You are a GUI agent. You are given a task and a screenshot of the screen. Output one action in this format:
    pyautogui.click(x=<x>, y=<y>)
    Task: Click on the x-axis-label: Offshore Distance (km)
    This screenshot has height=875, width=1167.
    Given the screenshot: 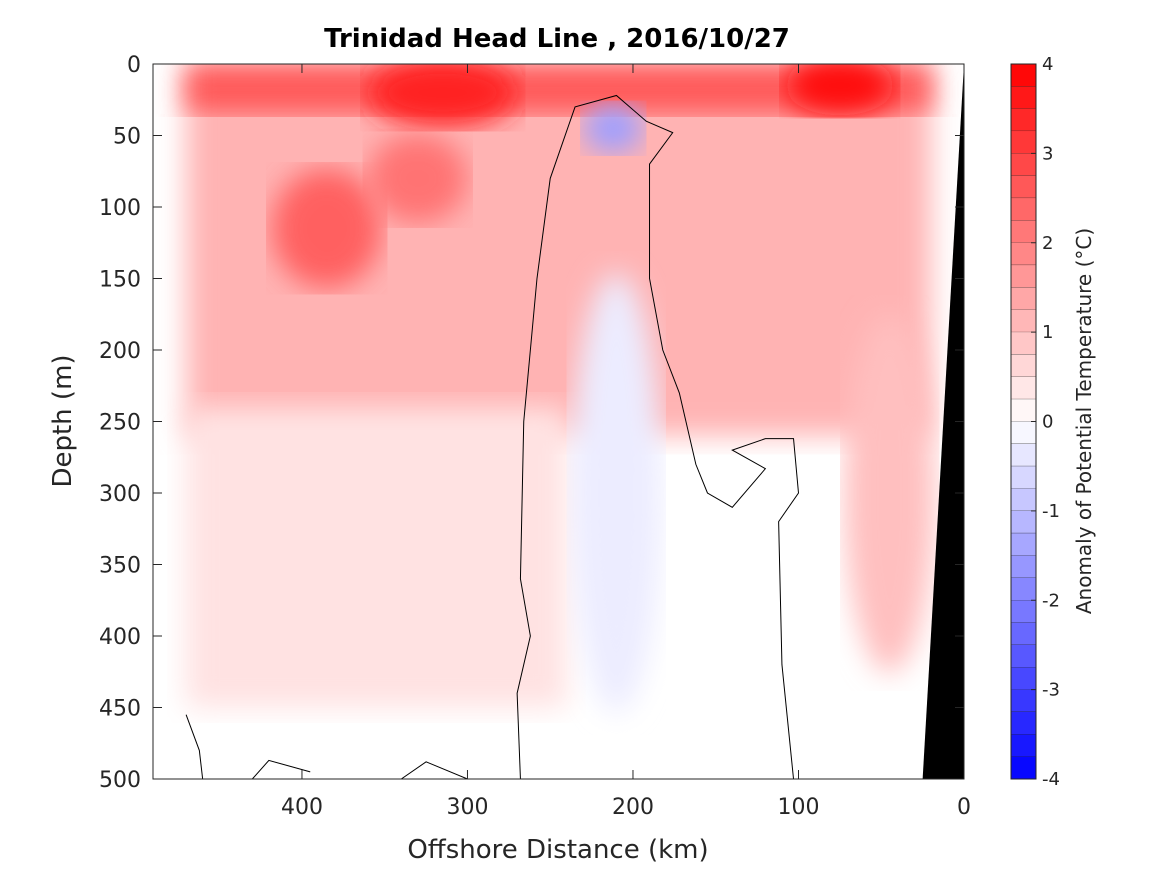 What is the action you would take?
    pyautogui.click(x=557, y=850)
    